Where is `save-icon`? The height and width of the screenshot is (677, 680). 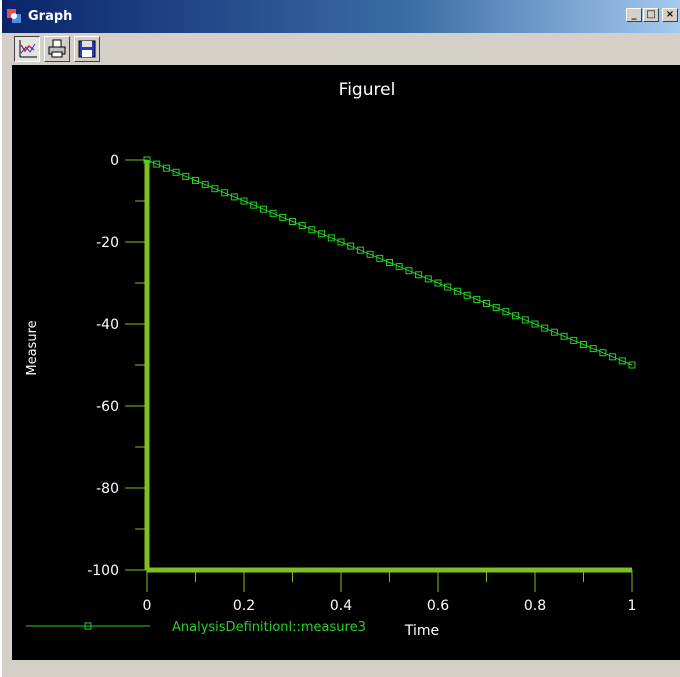
save-icon is located at coordinates (87, 49).